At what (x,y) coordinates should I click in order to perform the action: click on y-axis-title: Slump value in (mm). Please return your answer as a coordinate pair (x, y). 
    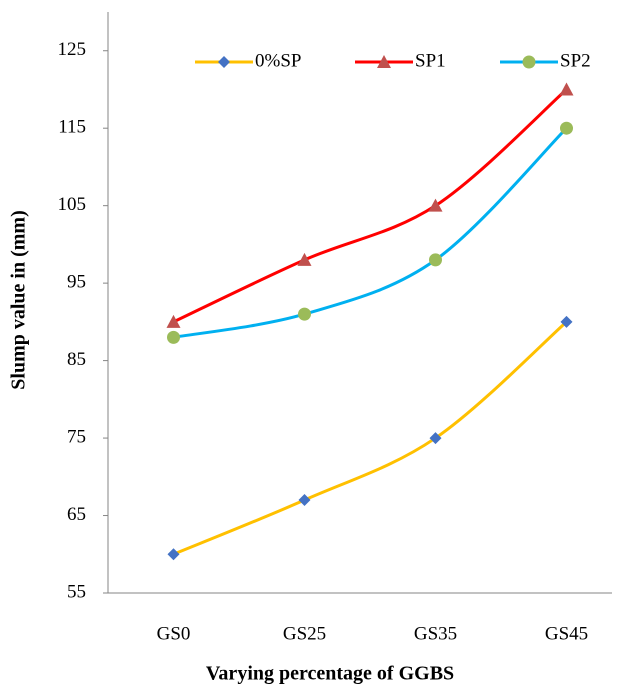
    Looking at the image, I should click on (19, 299).